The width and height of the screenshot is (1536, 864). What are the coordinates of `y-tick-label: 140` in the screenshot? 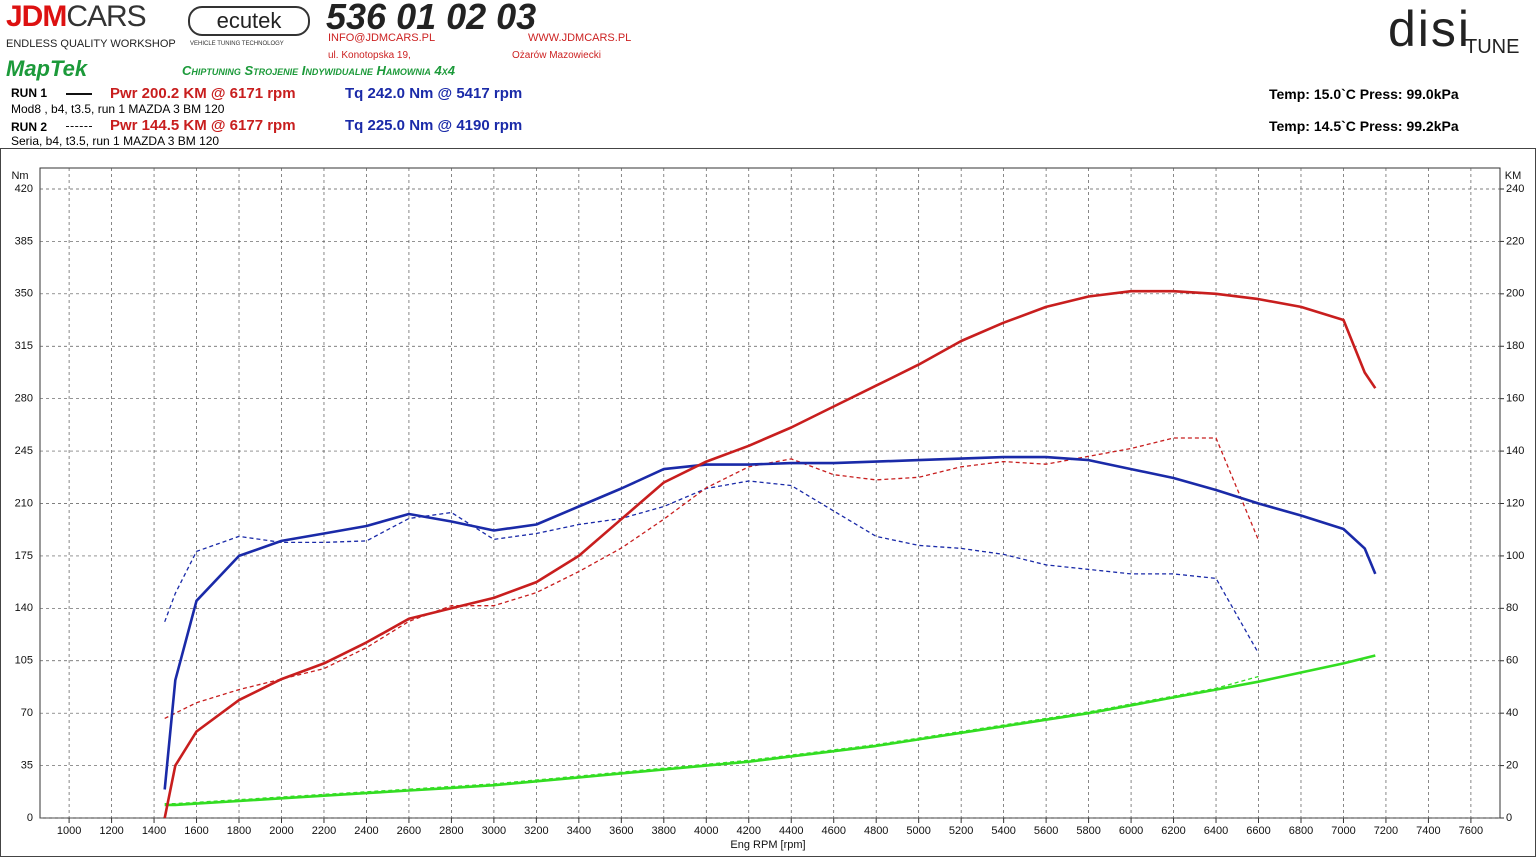 It's located at (24, 608).